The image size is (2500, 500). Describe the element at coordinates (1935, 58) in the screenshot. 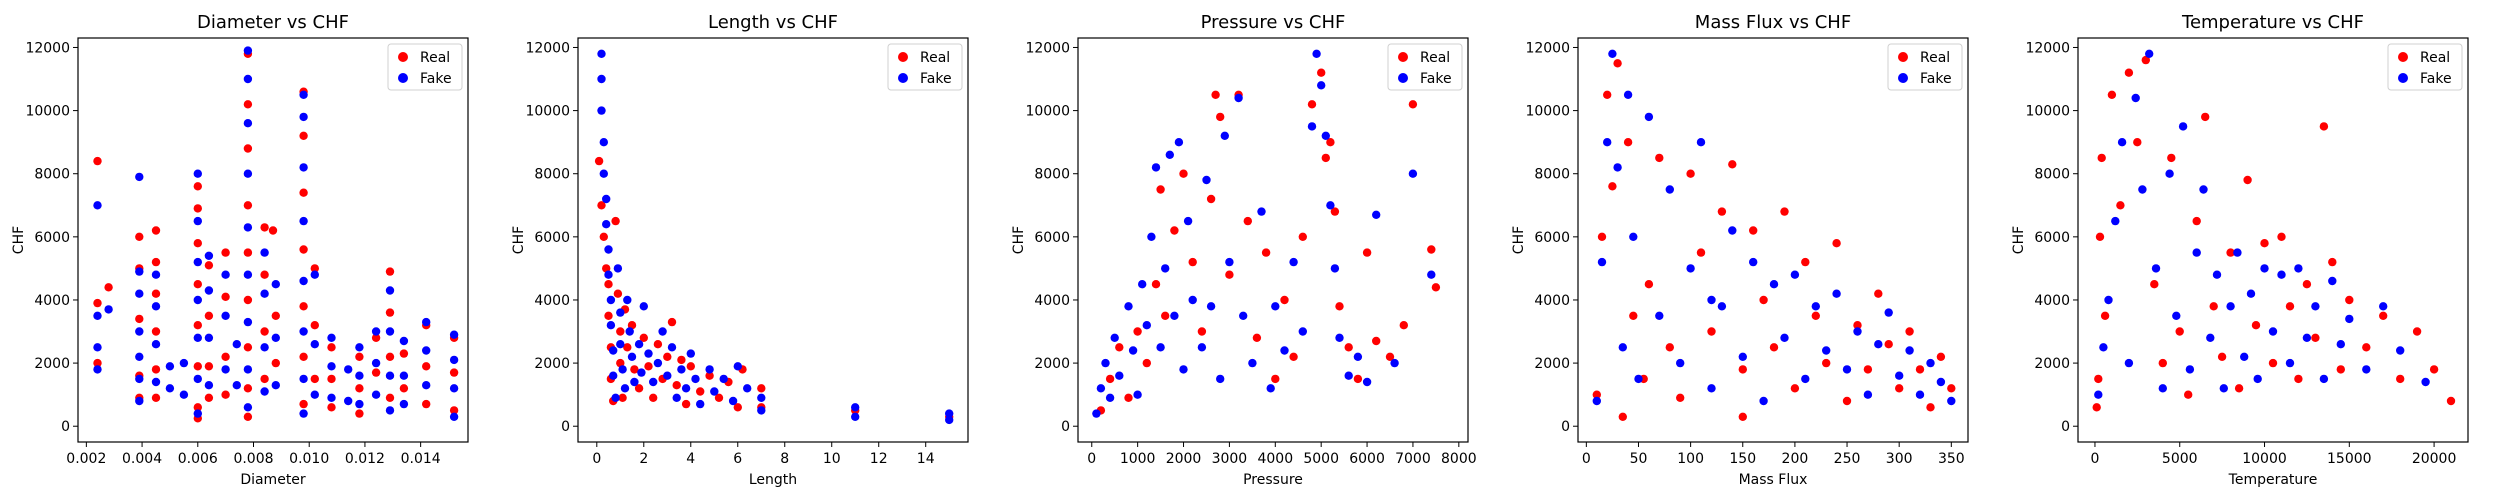

I see `legend-label-real: Real` at that location.